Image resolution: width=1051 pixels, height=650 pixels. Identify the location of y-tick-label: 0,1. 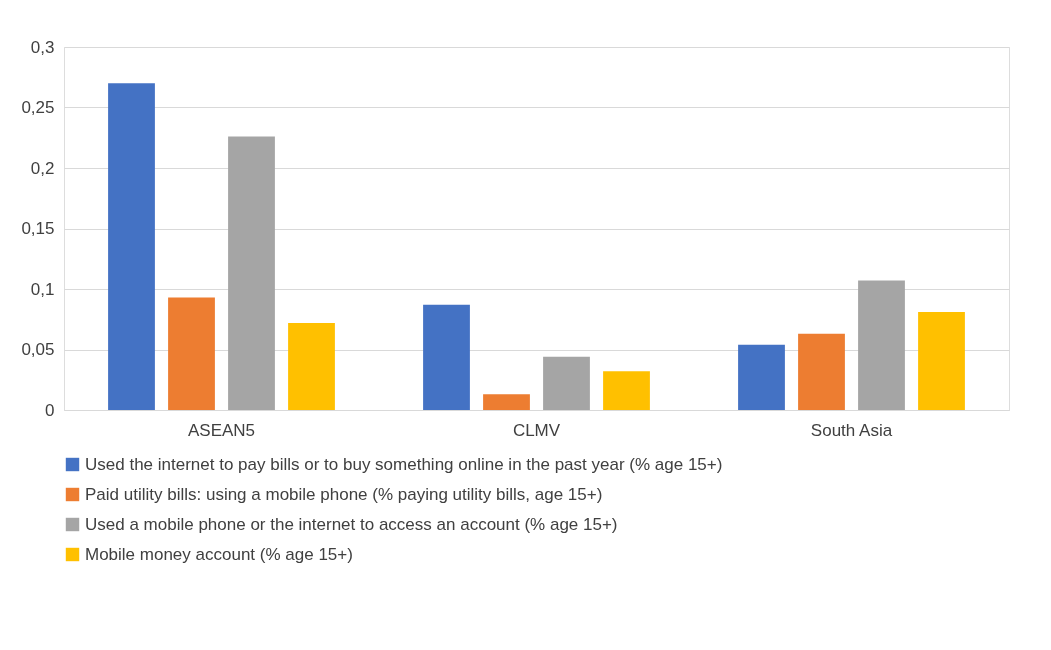
(42, 289).